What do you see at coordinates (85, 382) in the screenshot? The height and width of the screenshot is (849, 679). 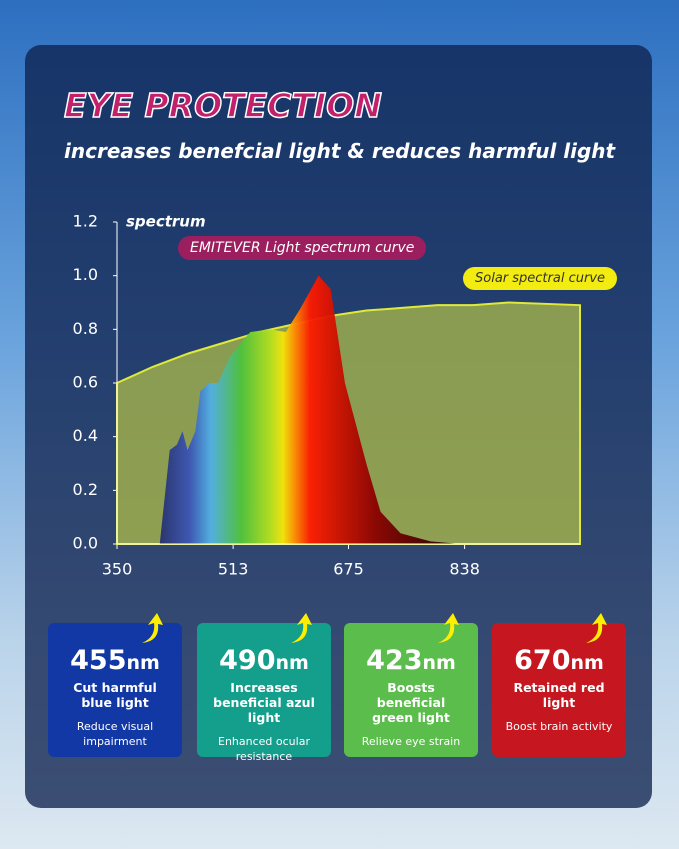 I see `y-tick-label: 0.6` at bounding box center [85, 382].